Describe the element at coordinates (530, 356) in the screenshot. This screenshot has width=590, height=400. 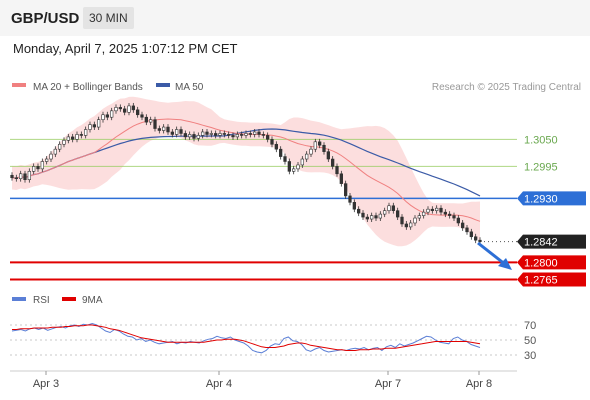
I see `rsi-tick-label: 30` at that location.